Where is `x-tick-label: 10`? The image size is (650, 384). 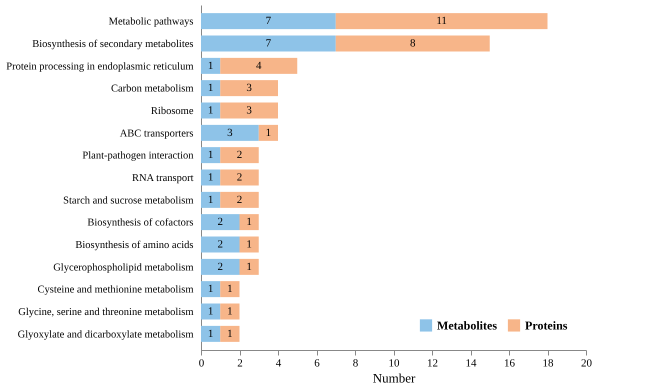
x-tick-label: 10 is located at coordinates (394, 364).